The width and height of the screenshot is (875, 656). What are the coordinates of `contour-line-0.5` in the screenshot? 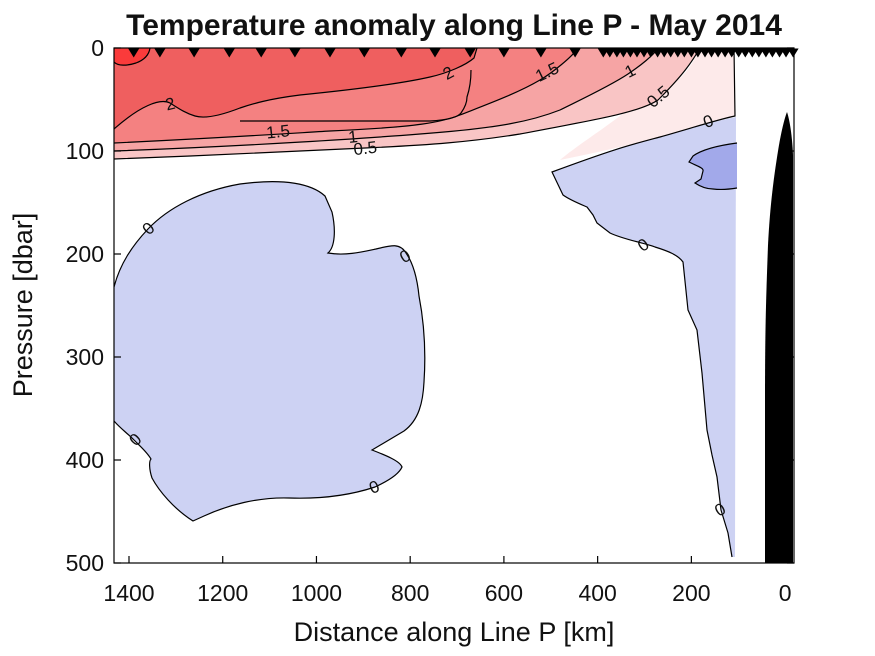 It's located at (407, 104).